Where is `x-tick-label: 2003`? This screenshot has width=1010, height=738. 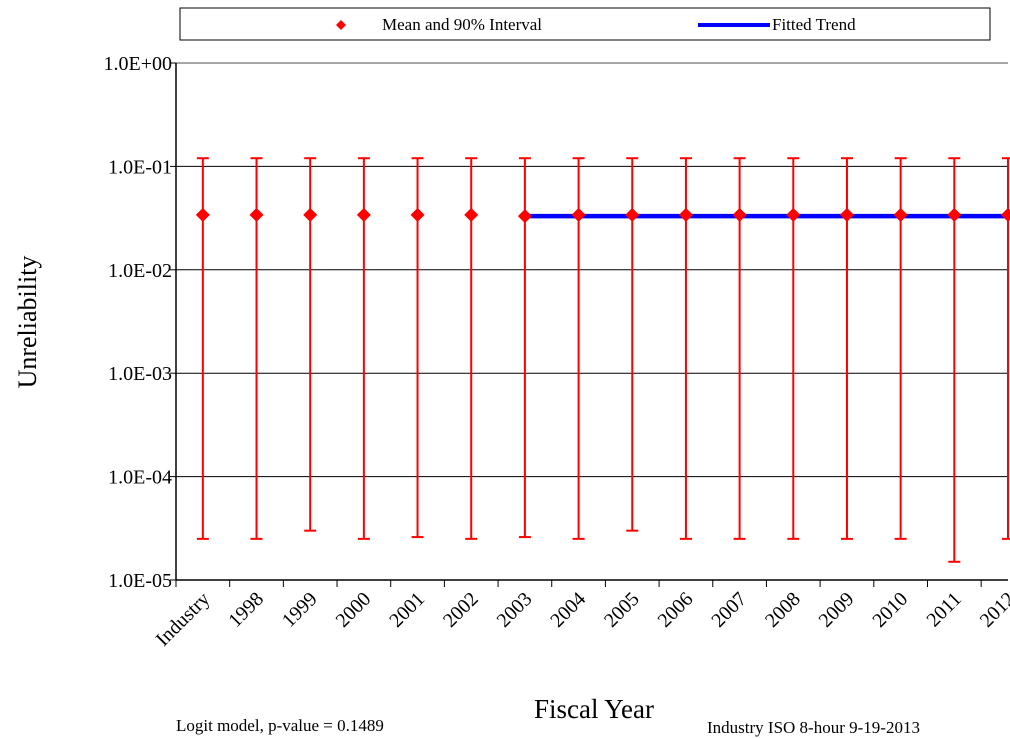
x-tick-label: 2003 is located at coordinates (515, 610).